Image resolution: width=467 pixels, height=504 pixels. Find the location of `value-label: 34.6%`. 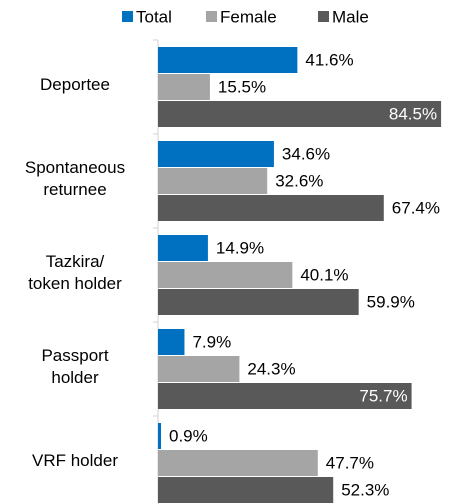

value-label: 34.6% is located at coordinates (306, 153).